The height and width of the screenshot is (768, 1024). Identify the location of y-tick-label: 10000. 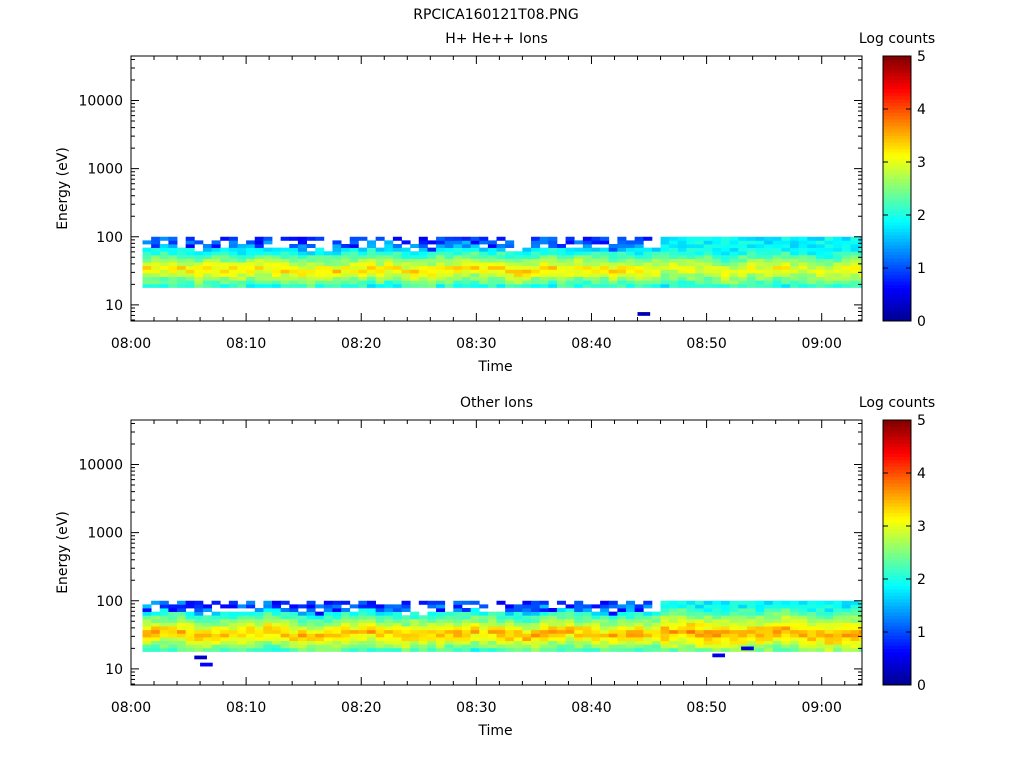
(100, 466).